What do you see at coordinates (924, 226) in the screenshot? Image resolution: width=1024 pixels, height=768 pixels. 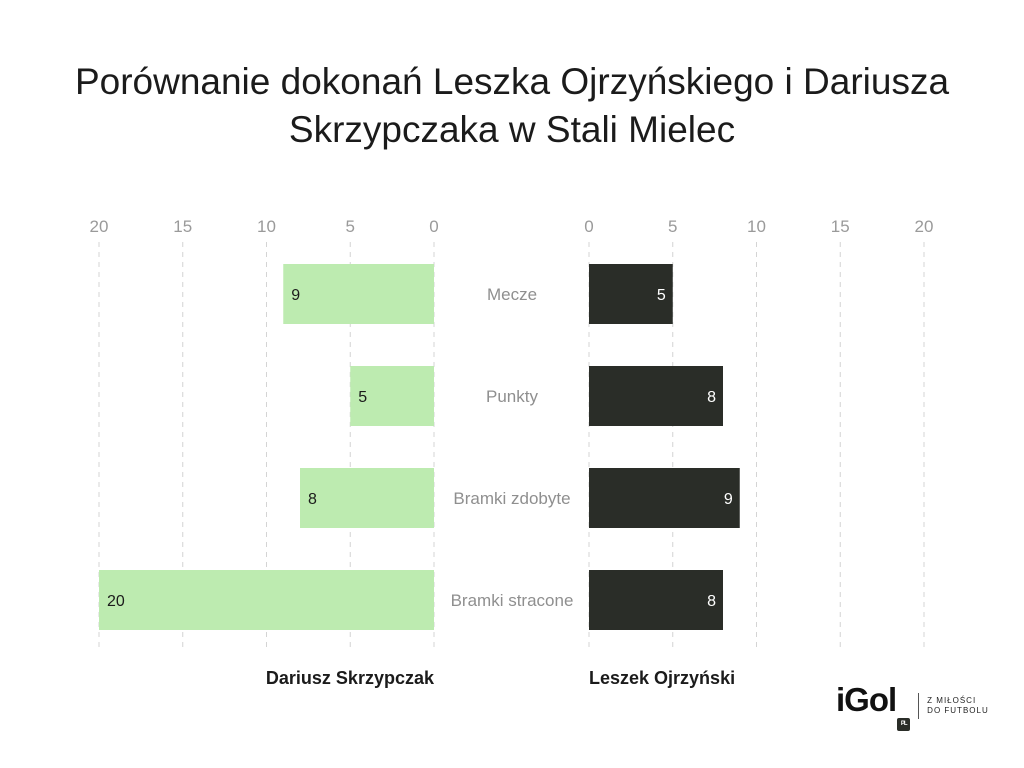 I see `tick-label-right-20: 20` at bounding box center [924, 226].